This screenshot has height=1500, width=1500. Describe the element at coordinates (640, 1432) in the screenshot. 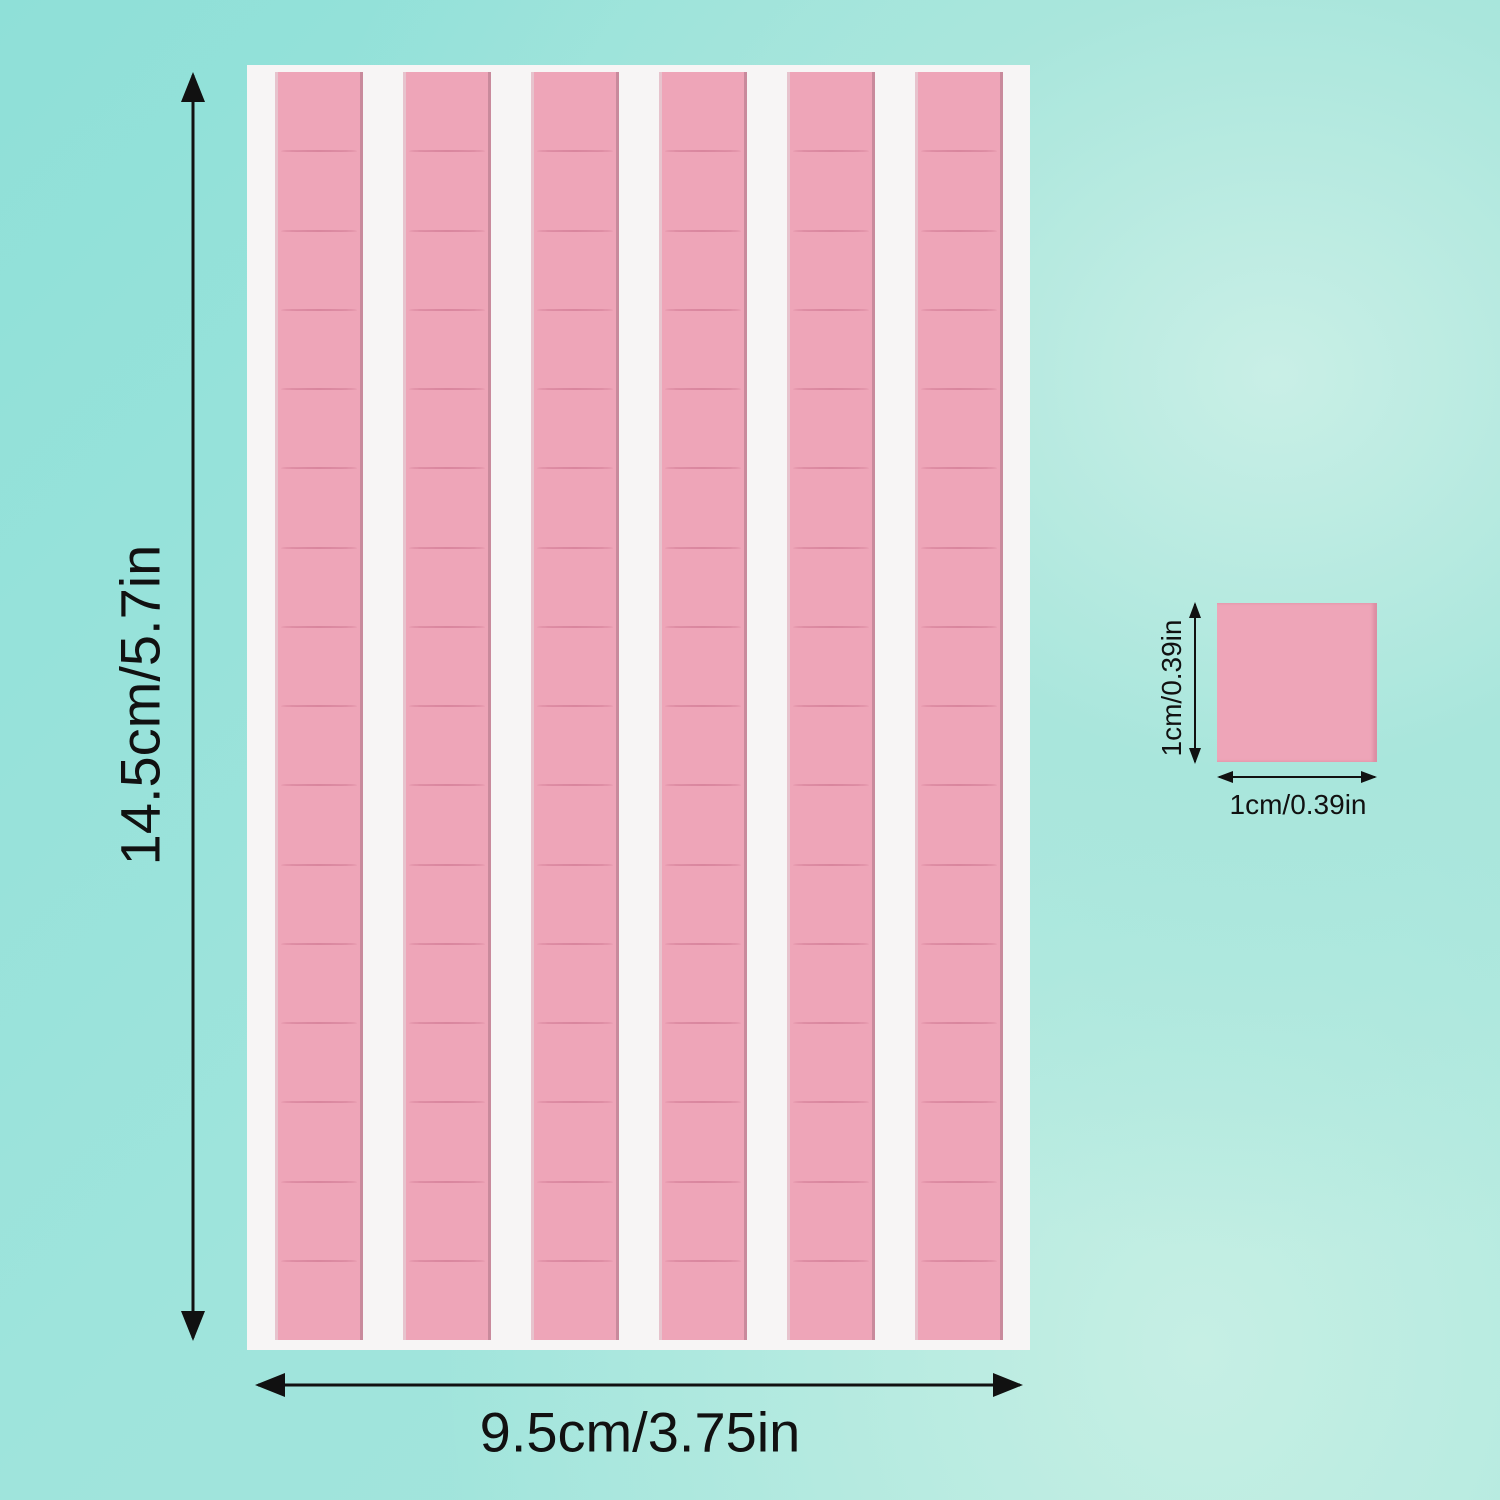

I see `width-label: 9.5cm/3.75in` at that location.